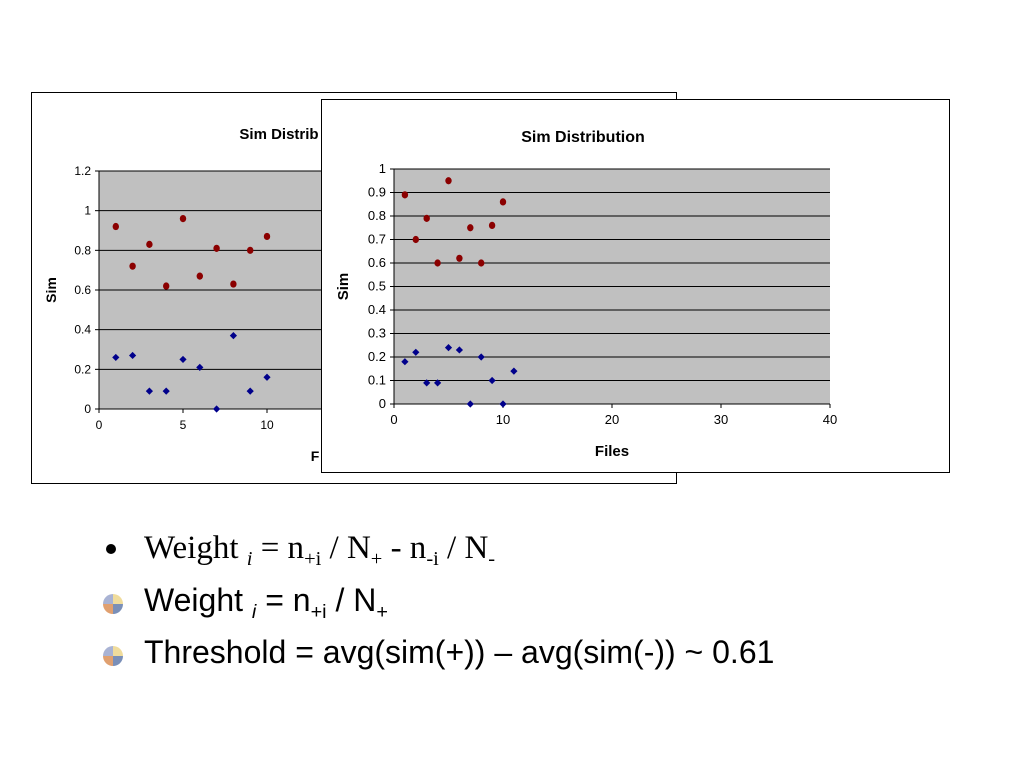 The image size is (1024, 768). I want to click on bullet-weight-positive: Weight i = n+i / N+, so click(550, 604).